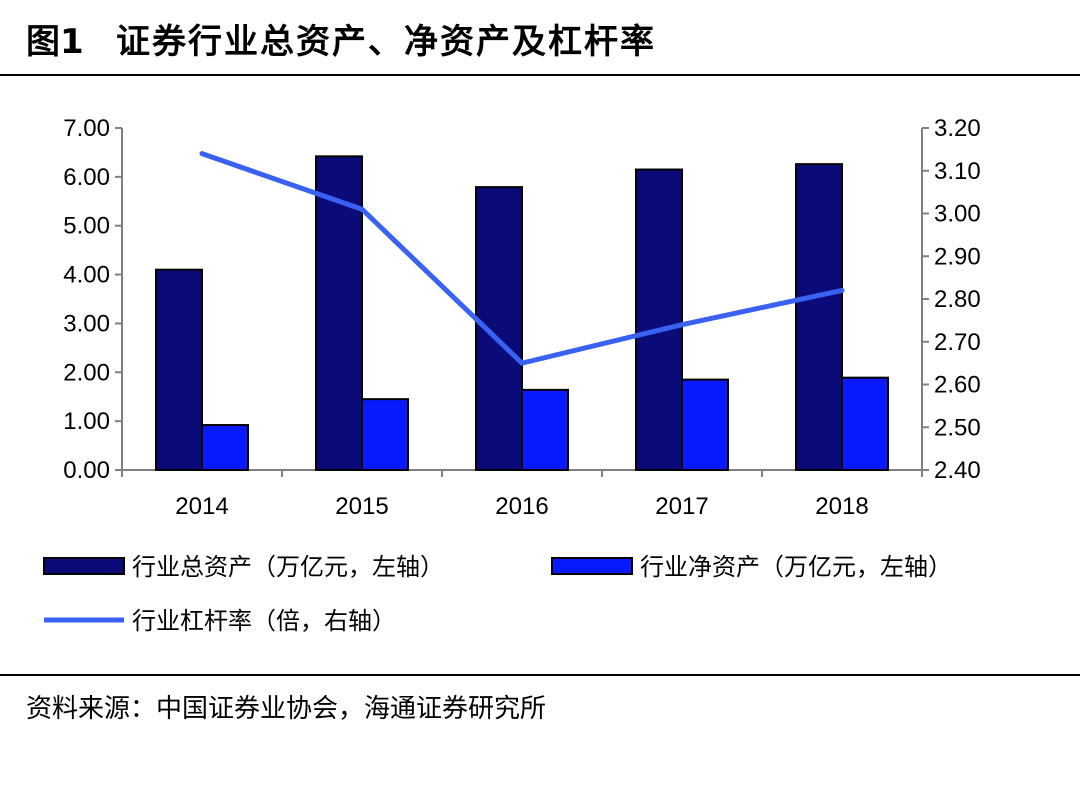  I want to click on figure-title: 证券行业总资产、净资产及杠杆率, so click(386, 42).